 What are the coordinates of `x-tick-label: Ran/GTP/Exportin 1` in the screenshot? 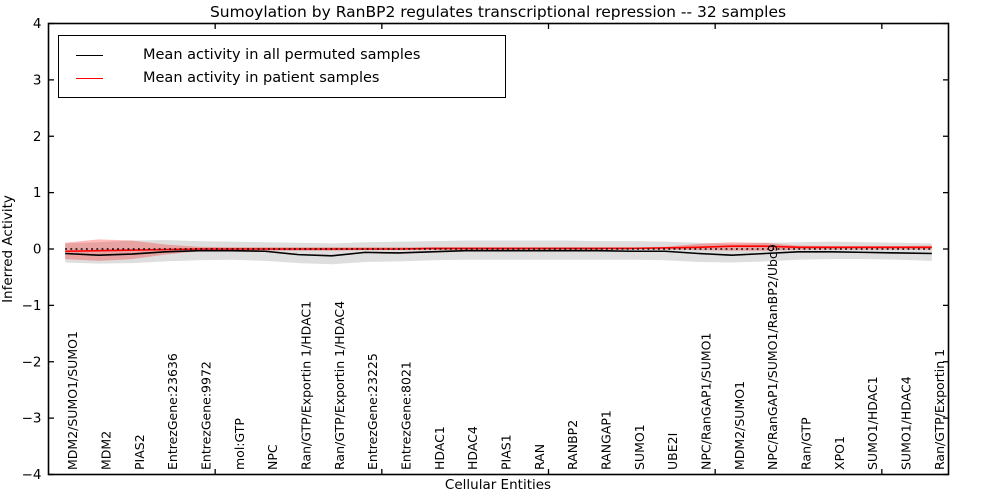 It's located at (939, 409).